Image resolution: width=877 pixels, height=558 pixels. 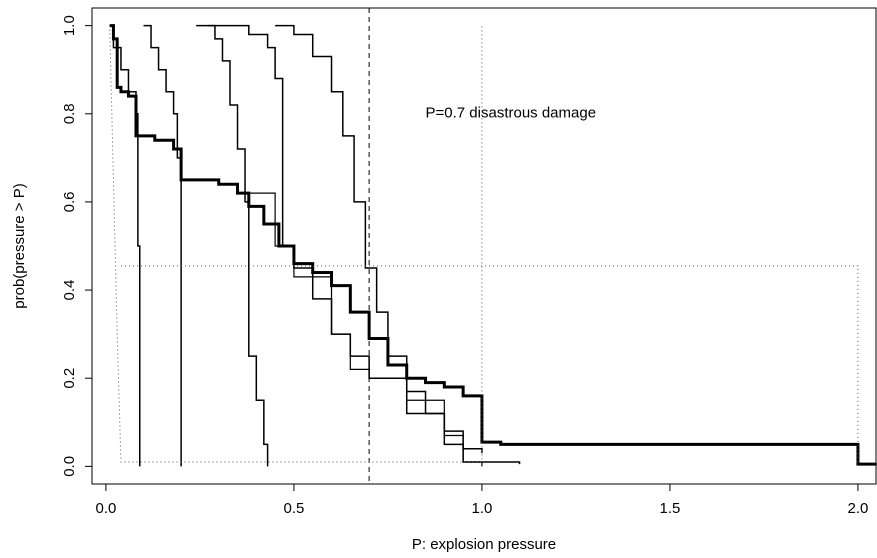 I want to click on x-tick-label: 1.5, so click(x=670, y=508).